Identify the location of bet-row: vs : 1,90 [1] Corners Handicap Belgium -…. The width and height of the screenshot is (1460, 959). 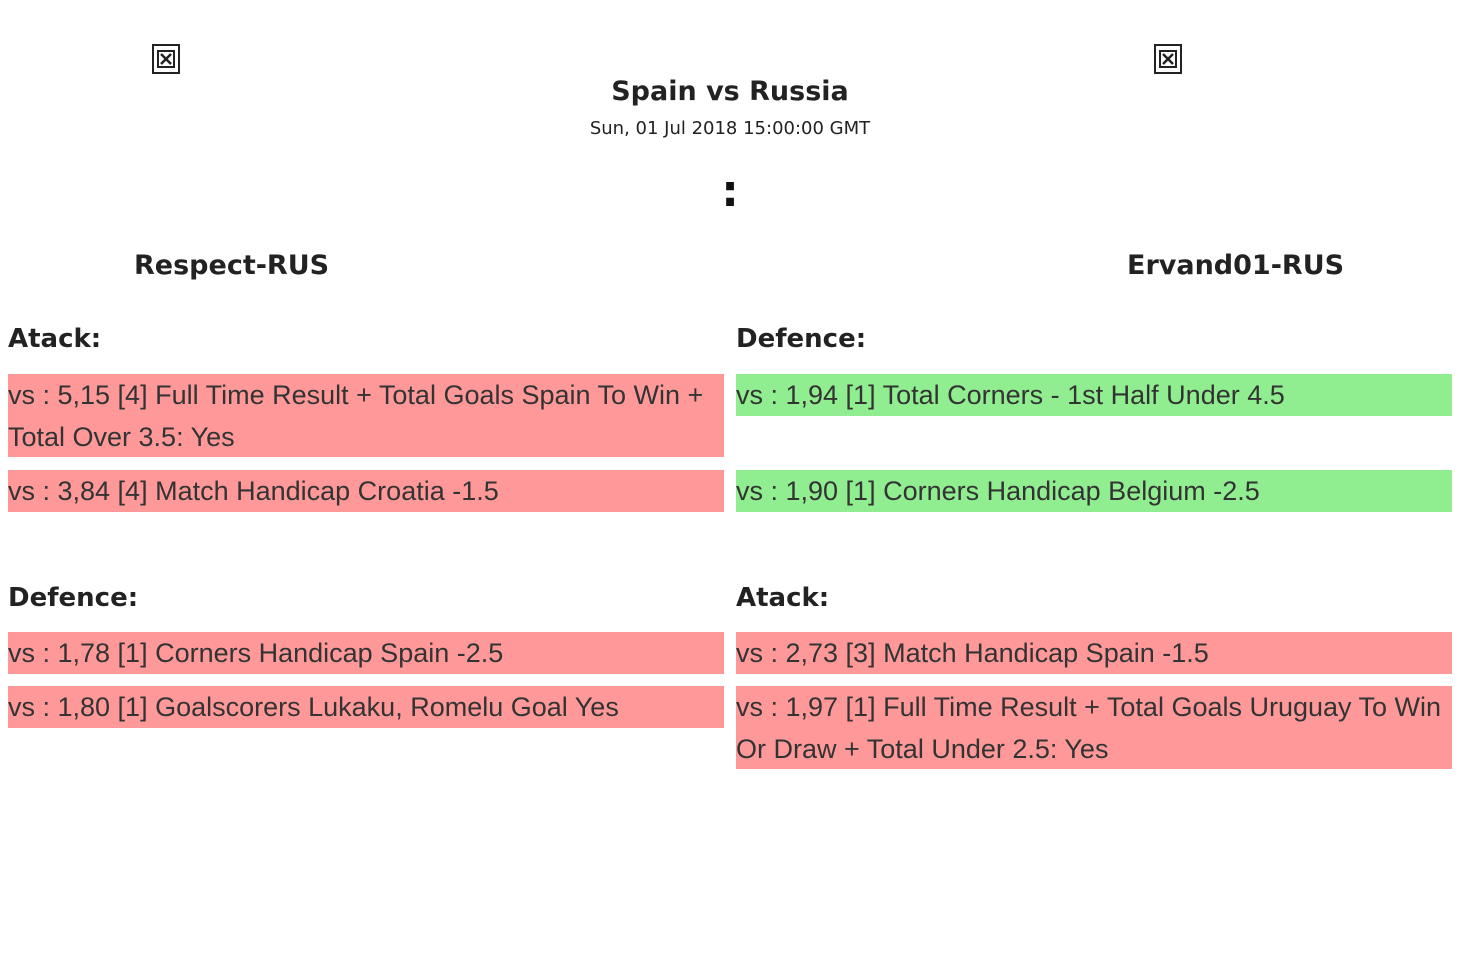
(1094, 491).